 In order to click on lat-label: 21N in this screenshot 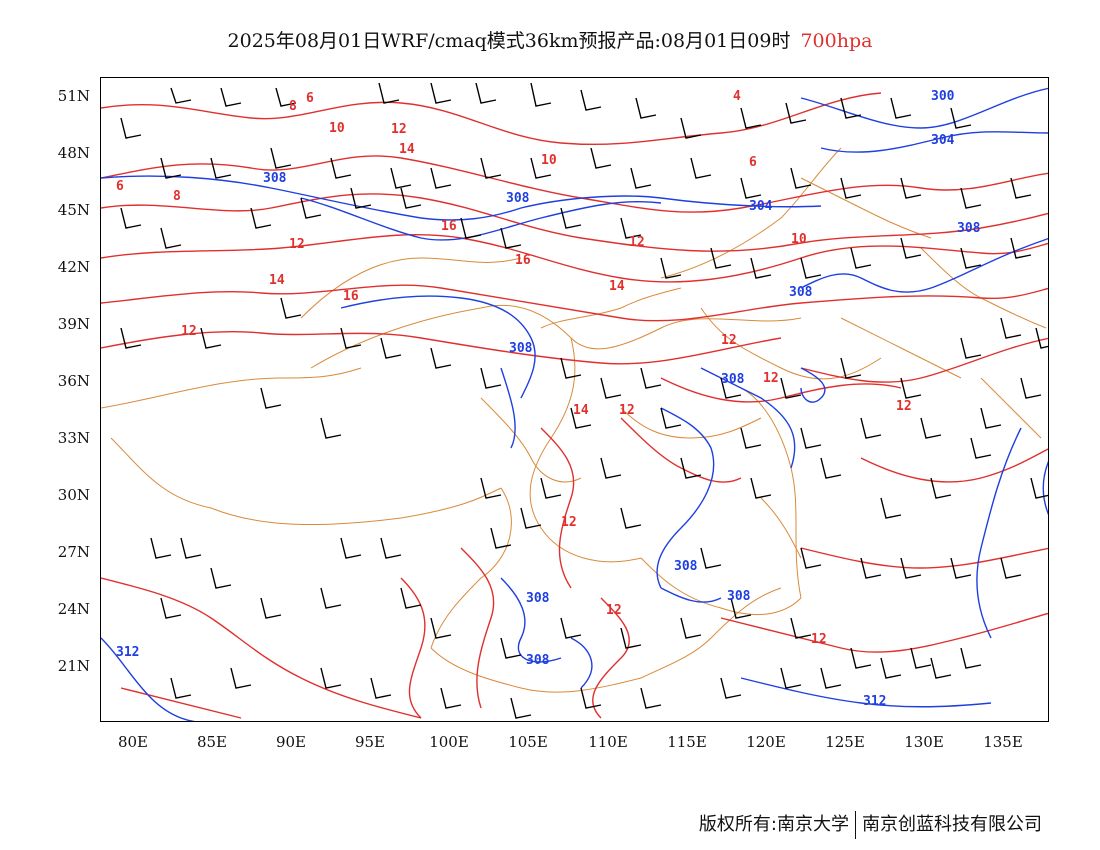, I will do `click(73, 666)`.